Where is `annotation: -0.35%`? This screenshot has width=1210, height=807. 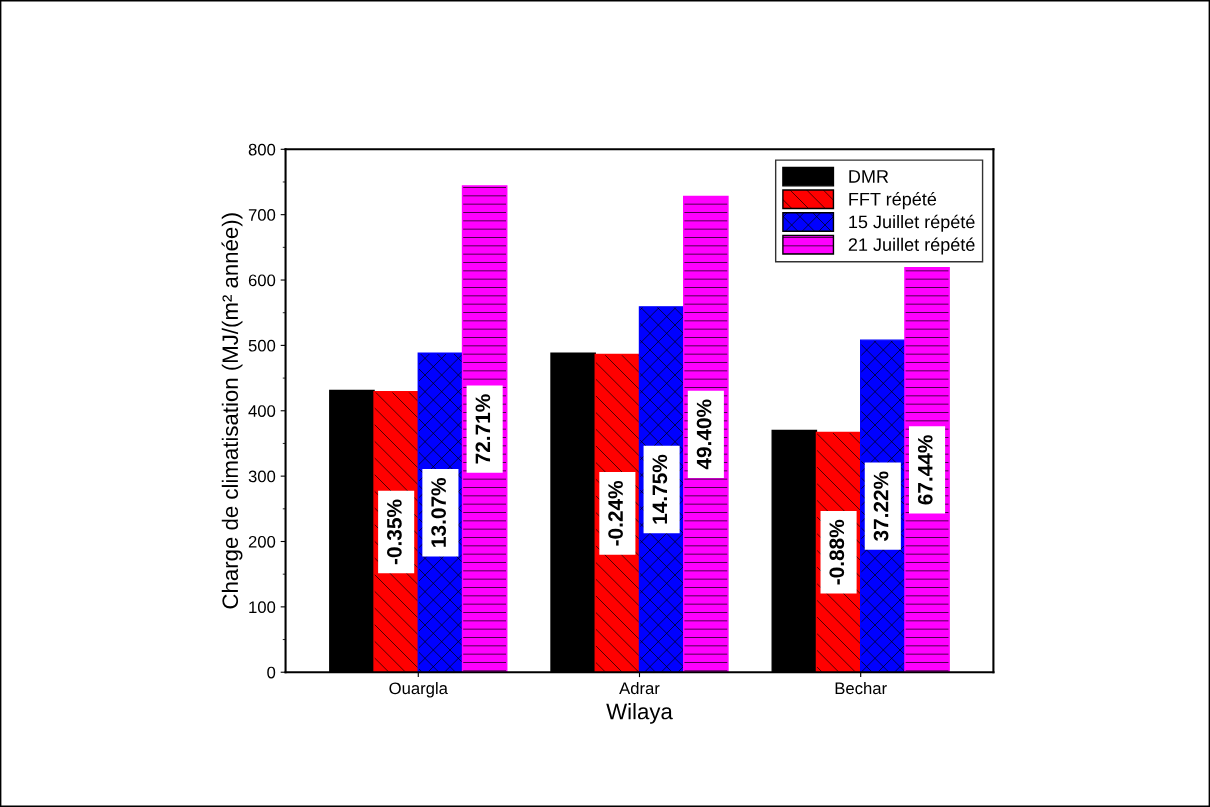
annotation: -0.35% is located at coordinates (394, 532).